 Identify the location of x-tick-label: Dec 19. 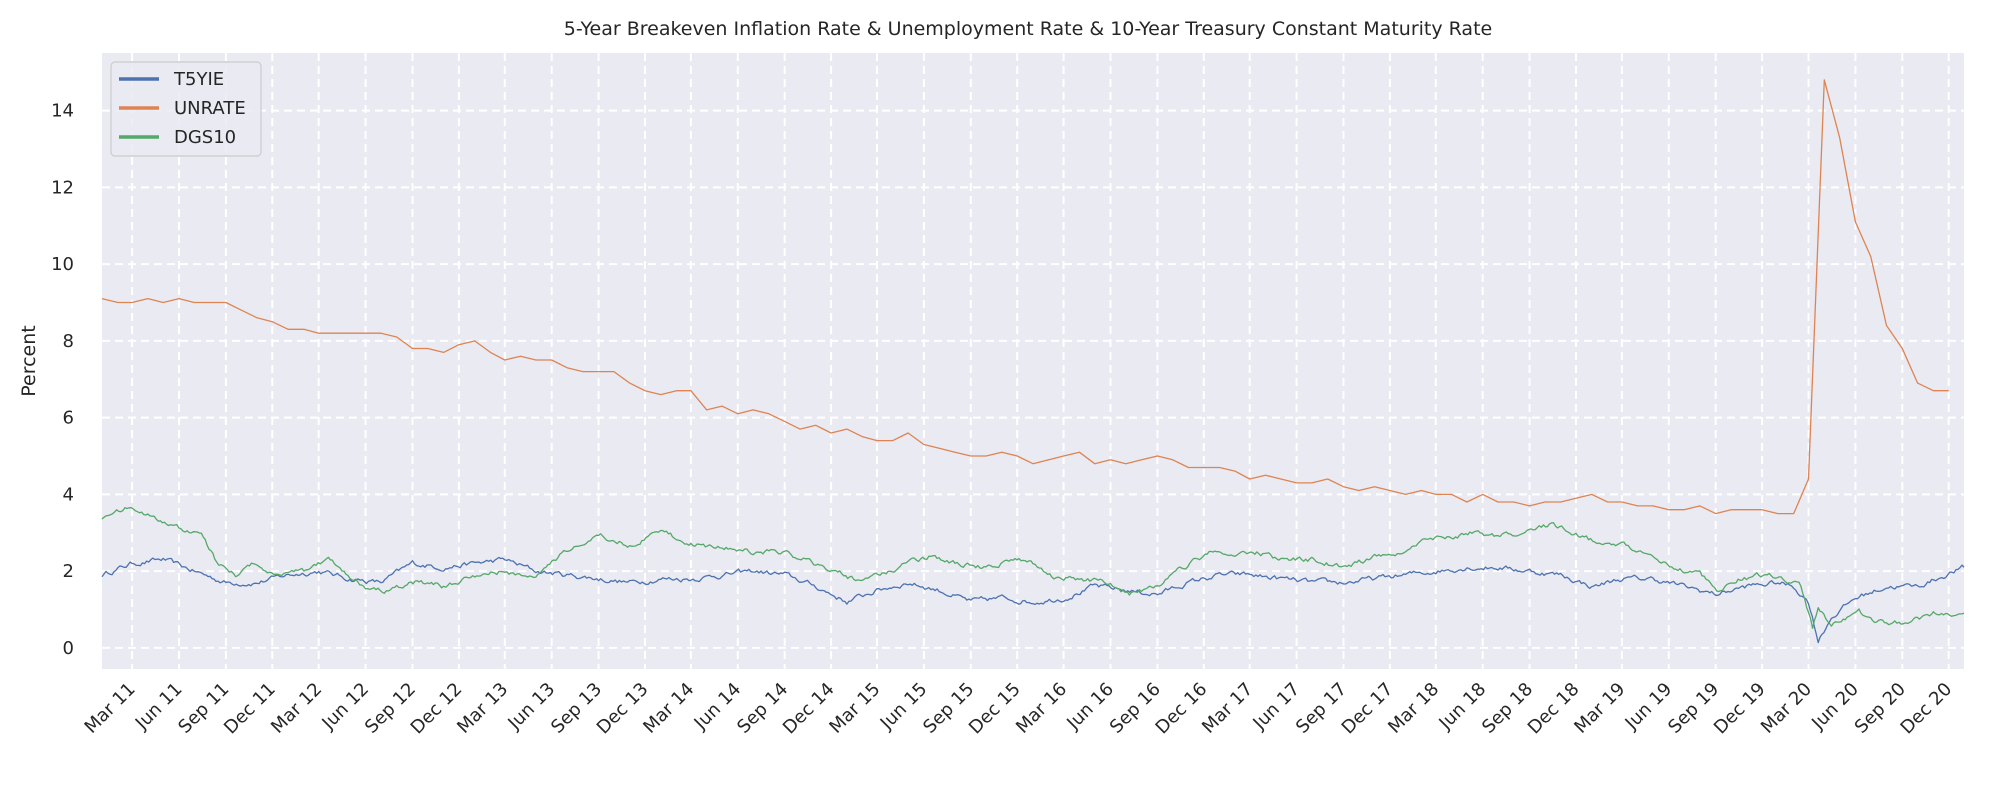
(1740, 709).